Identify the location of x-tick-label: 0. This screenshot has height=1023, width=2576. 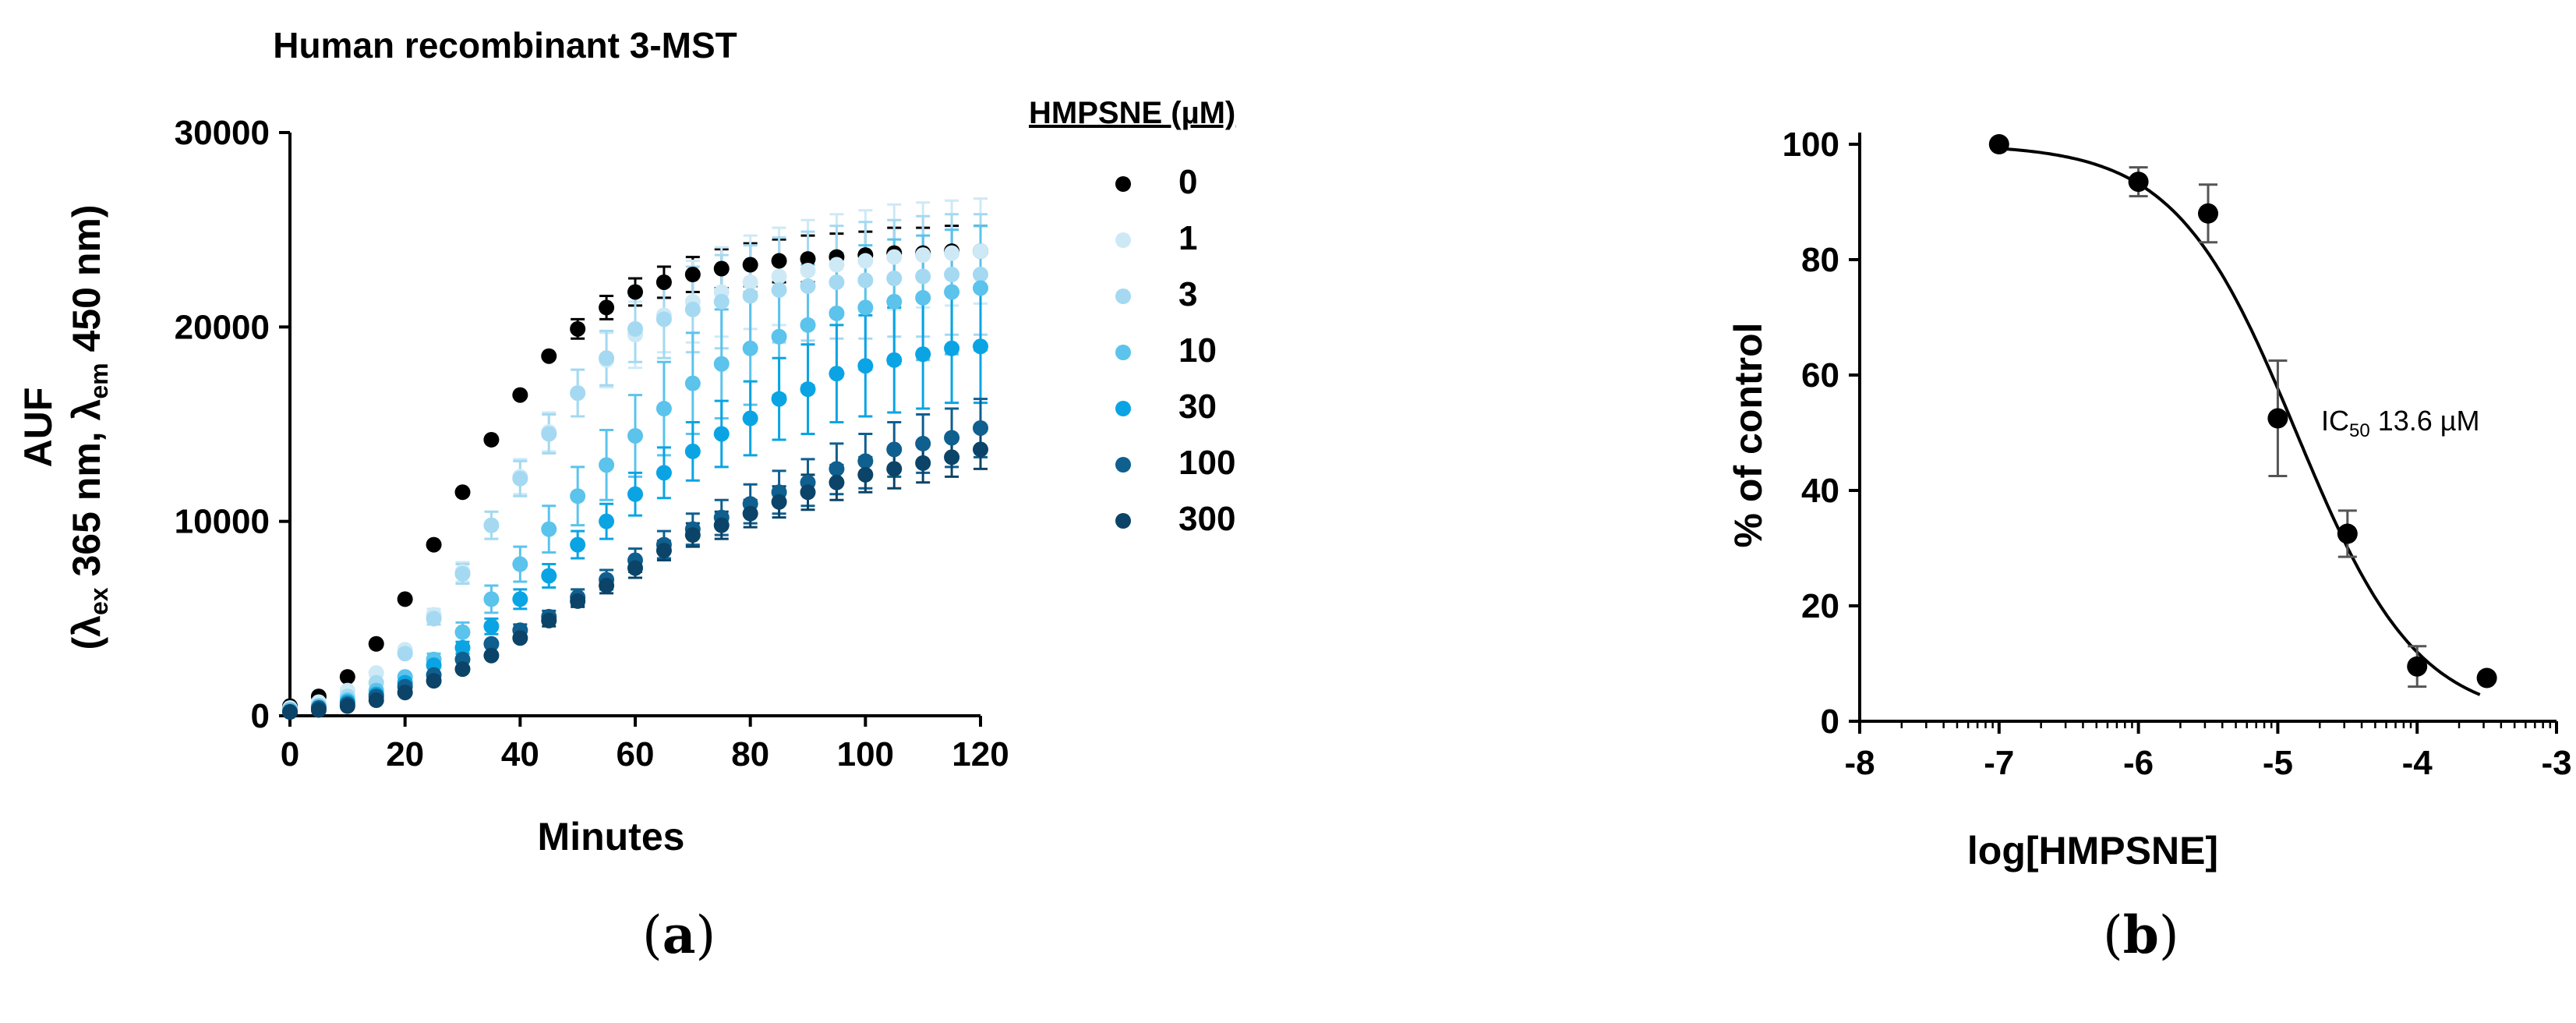
(290, 754).